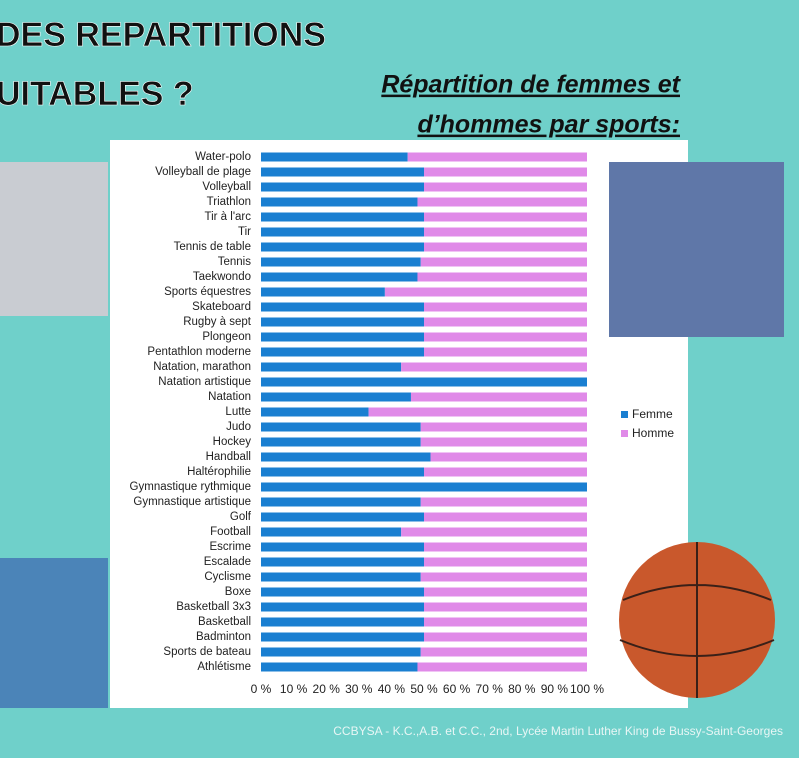 The height and width of the screenshot is (758, 799). What do you see at coordinates (224, 667) in the screenshot?
I see `y-tick-label: Athlétisme` at bounding box center [224, 667].